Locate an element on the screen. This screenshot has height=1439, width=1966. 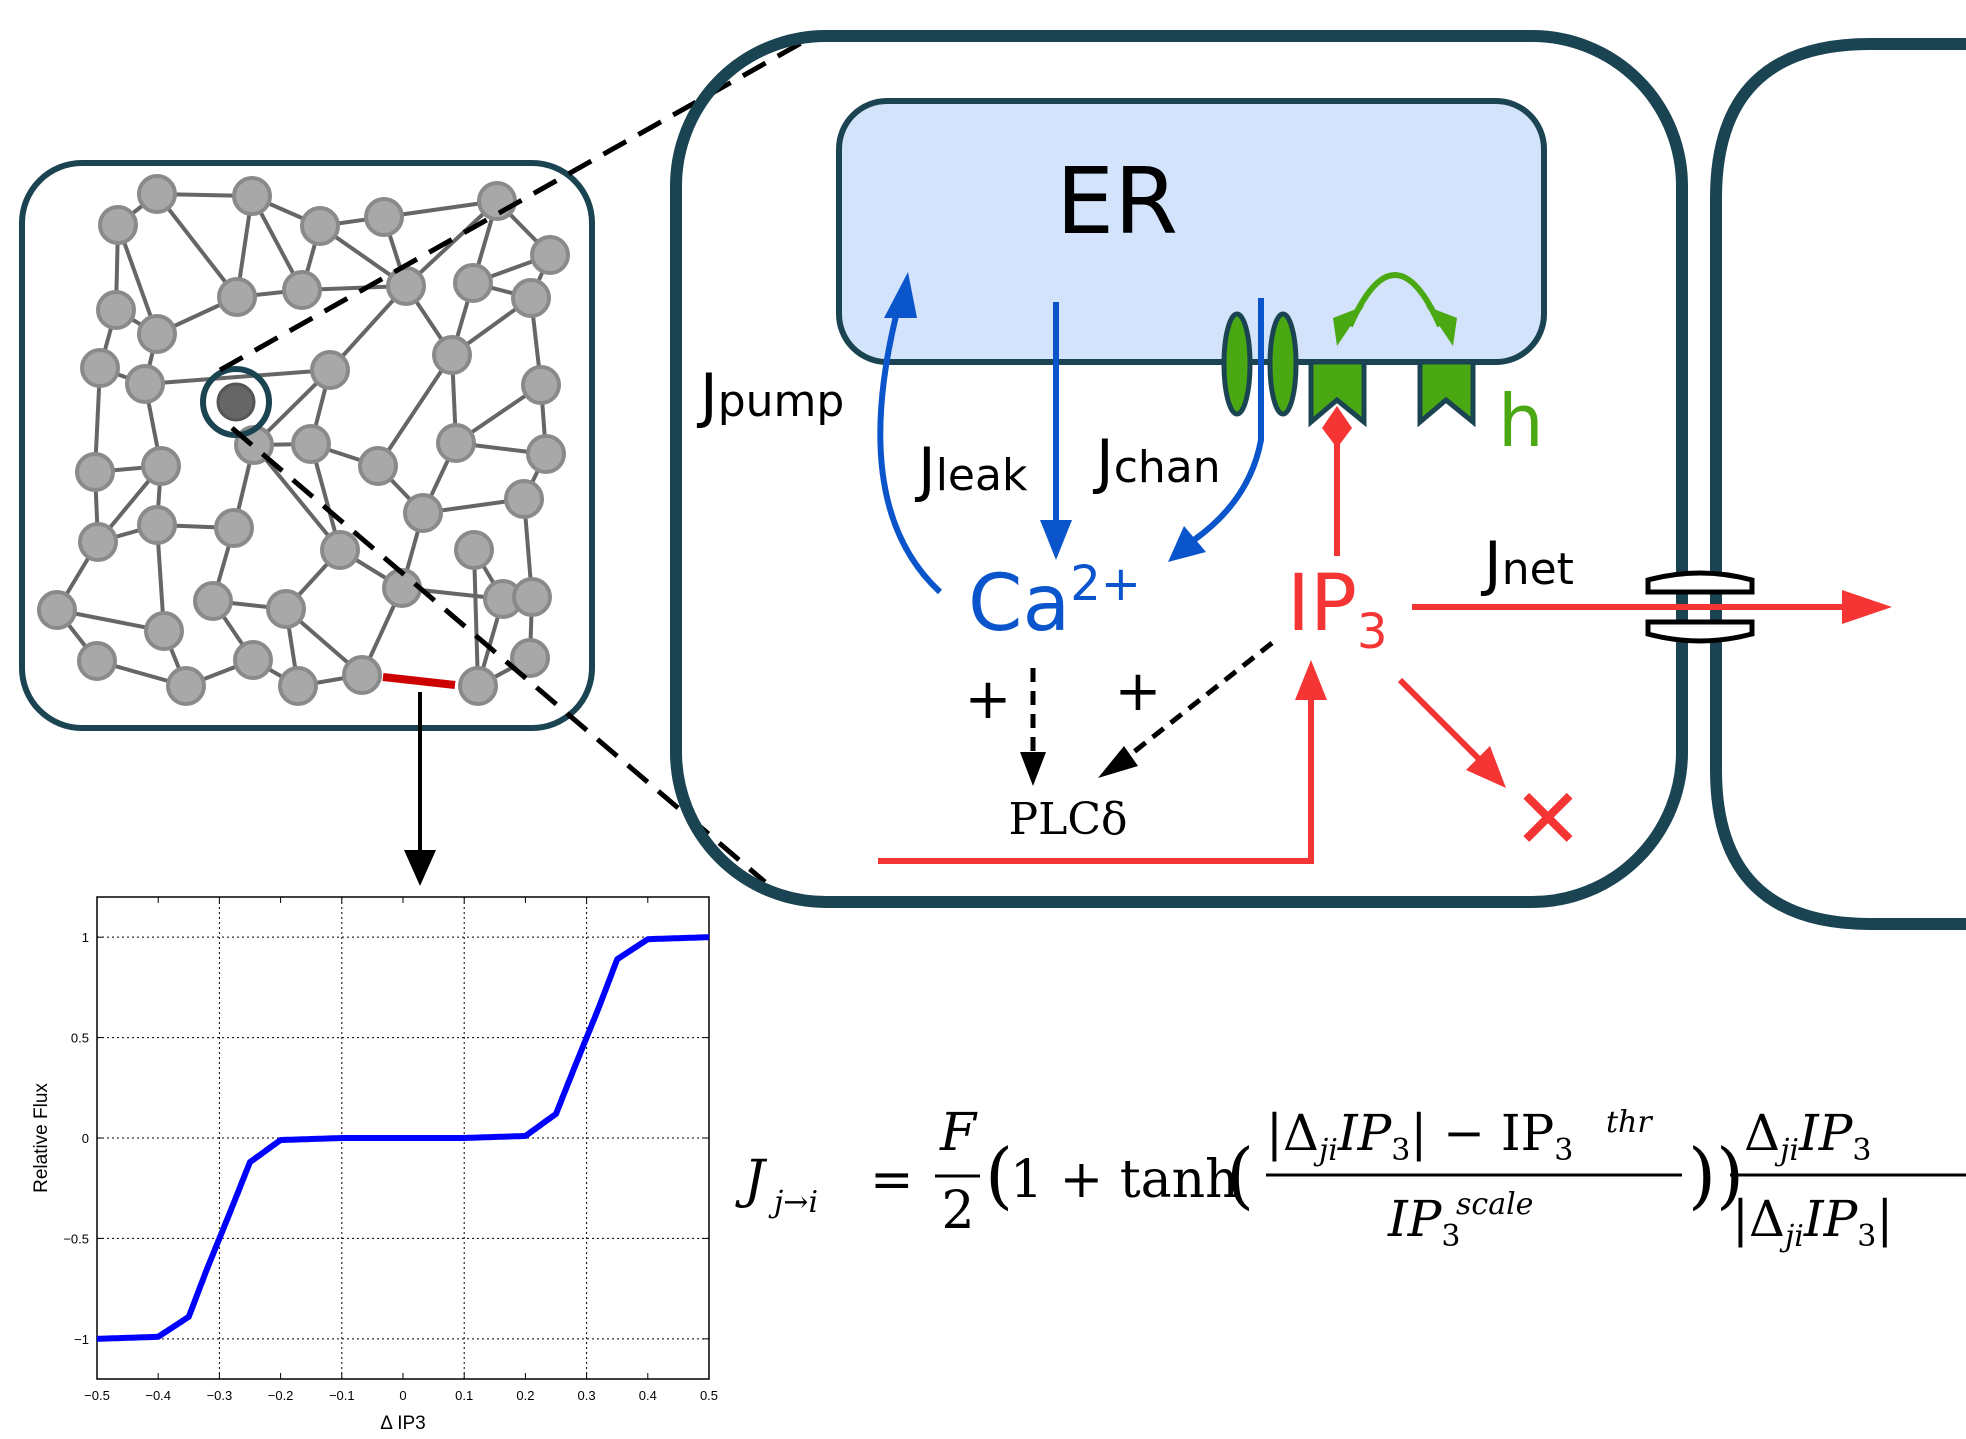
x-tick-label: 0.3 is located at coordinates (587, 1395).